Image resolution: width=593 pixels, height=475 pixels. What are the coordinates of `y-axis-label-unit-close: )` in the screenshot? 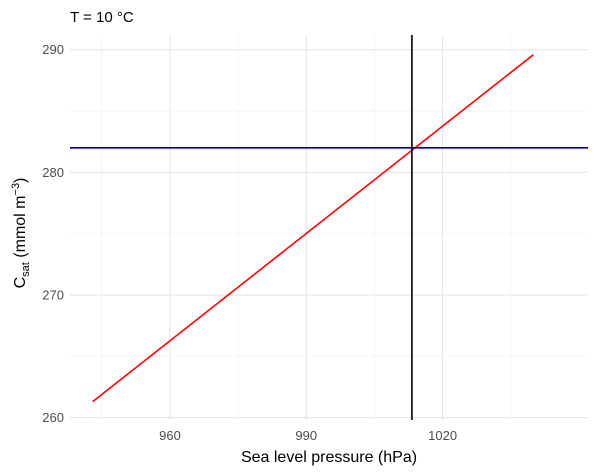 It's located at (20, 180).